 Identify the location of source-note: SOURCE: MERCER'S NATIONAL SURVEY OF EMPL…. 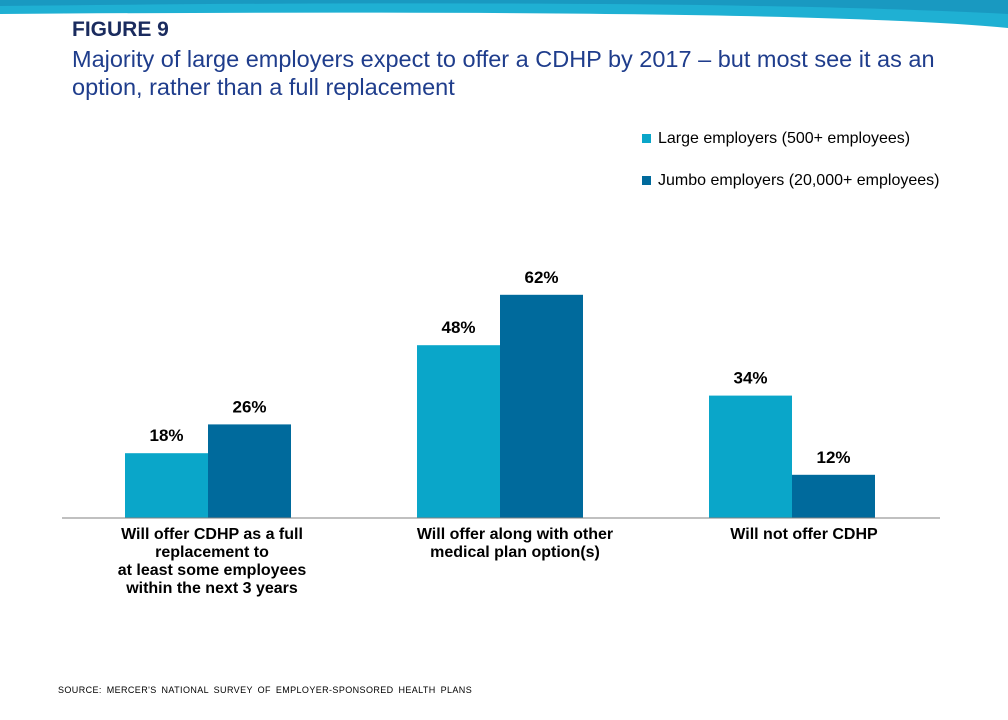
(265, 690).